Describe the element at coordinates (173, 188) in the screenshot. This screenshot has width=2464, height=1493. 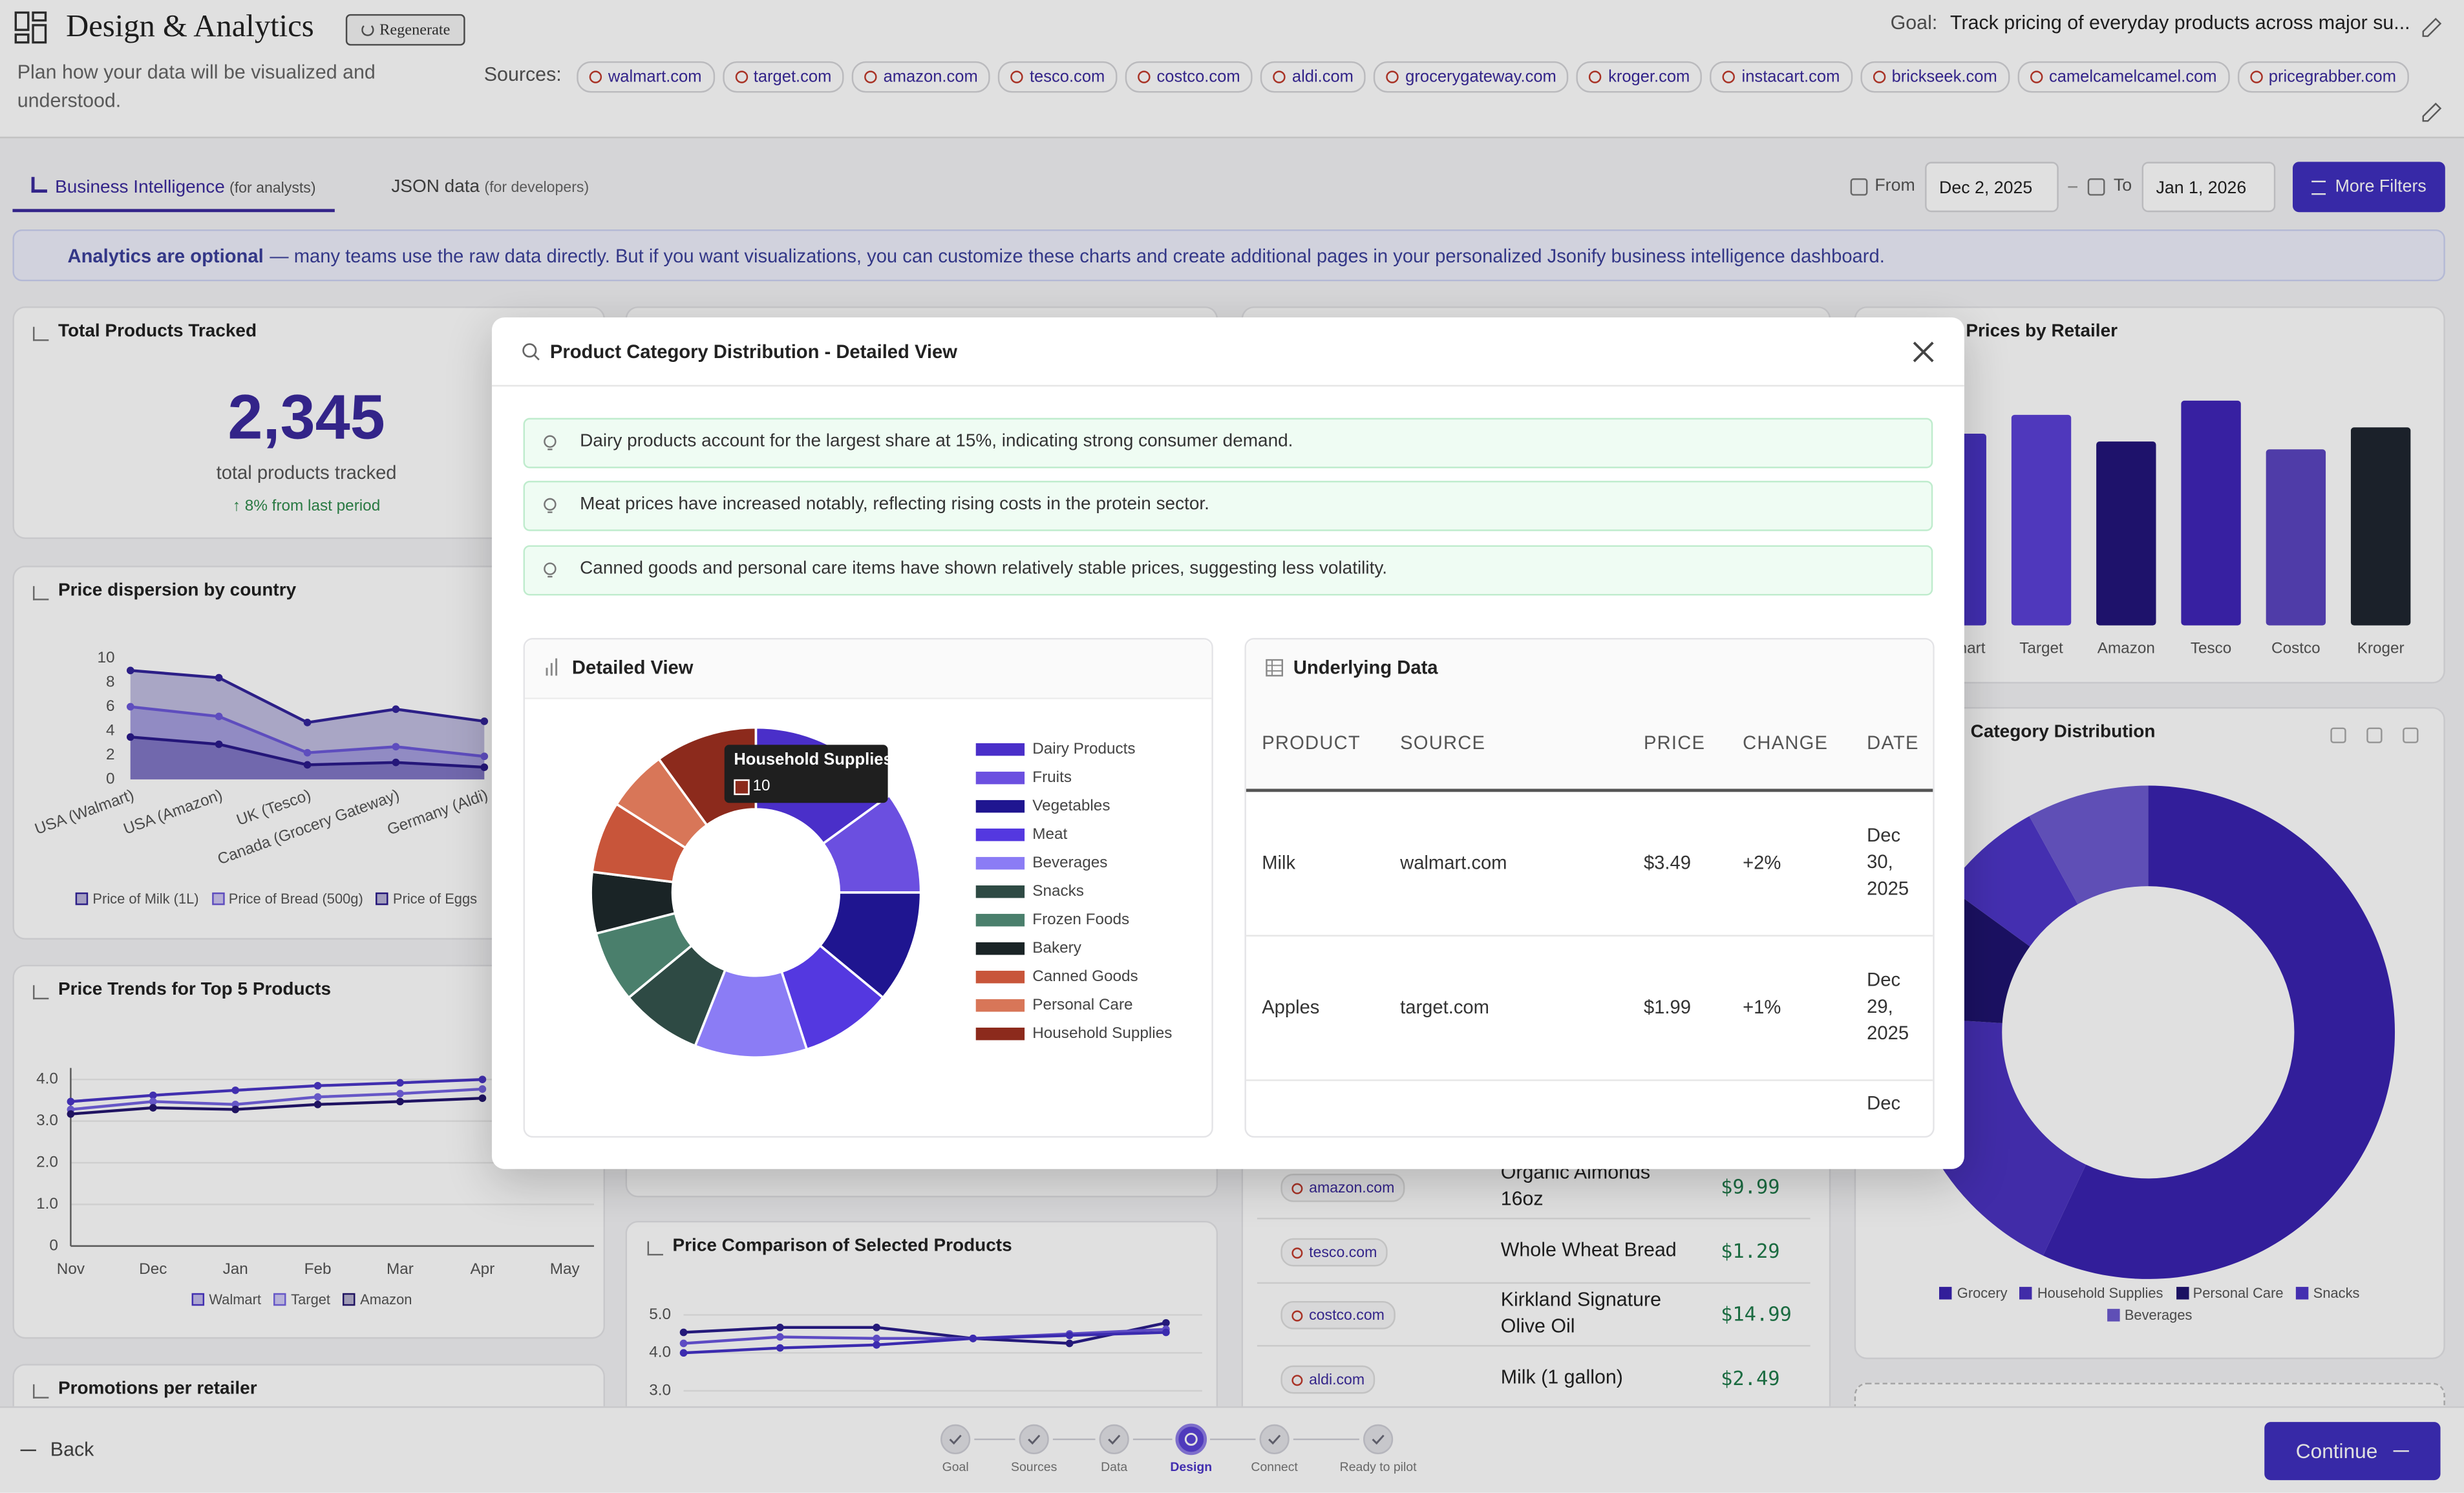
I see `tab-business-intelligence: Business Intelligence (for analysts)` at that location.